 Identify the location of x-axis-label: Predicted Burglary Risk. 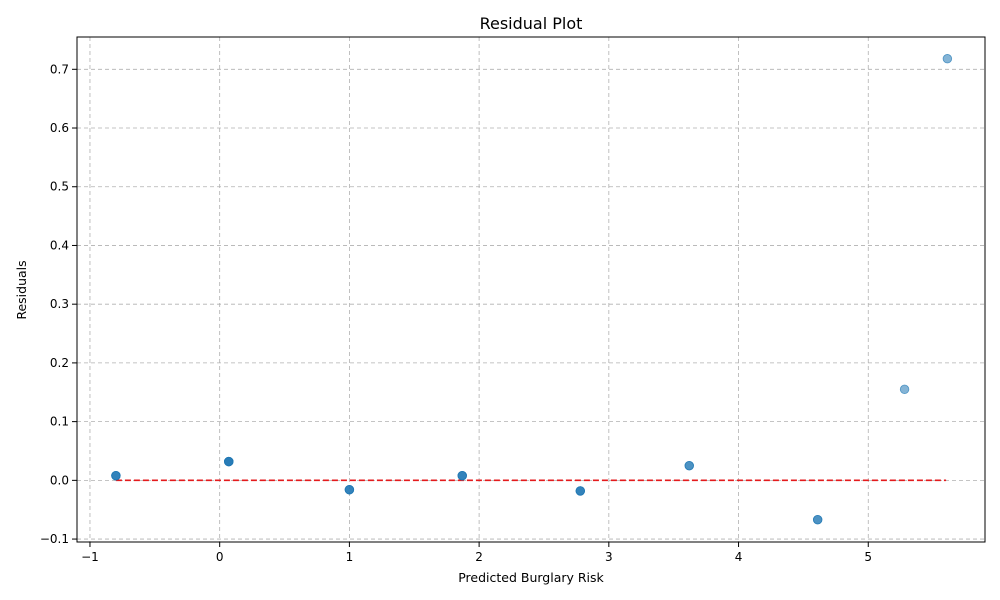
(531, 577).